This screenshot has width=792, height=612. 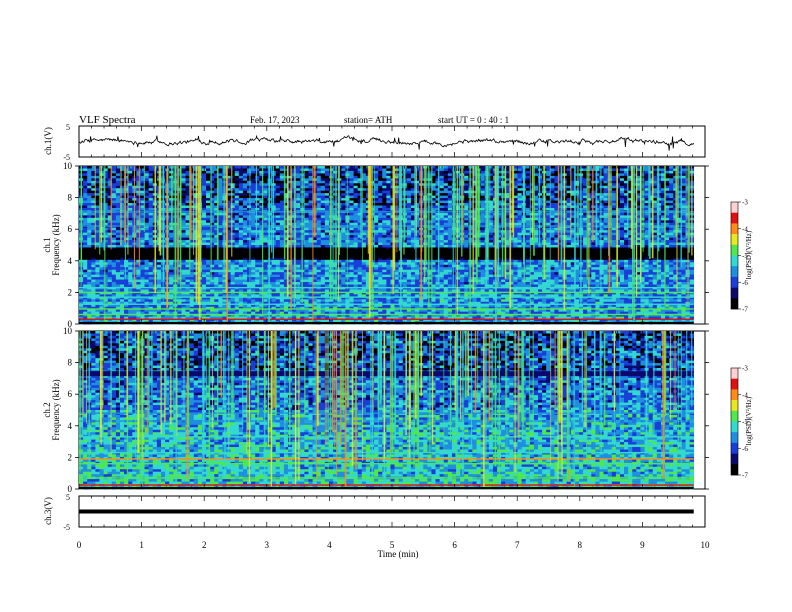 What do you see at coordinates (745, 310) in the screenshot?
I see `cbar1-tick-m7: -7` at bounding box center [745, 310].